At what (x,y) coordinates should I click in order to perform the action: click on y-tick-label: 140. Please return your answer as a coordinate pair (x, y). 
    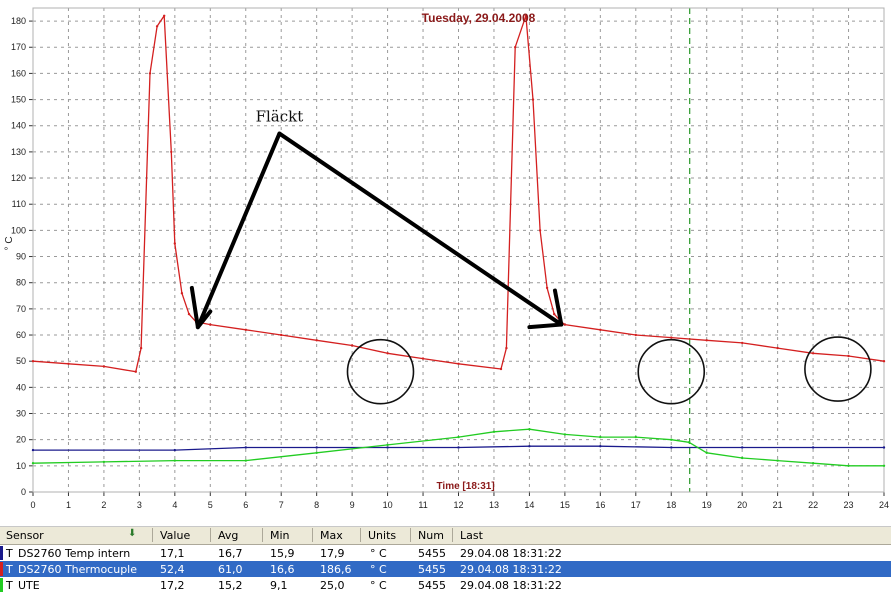
    Looking at the image, I should click on (18, 126).